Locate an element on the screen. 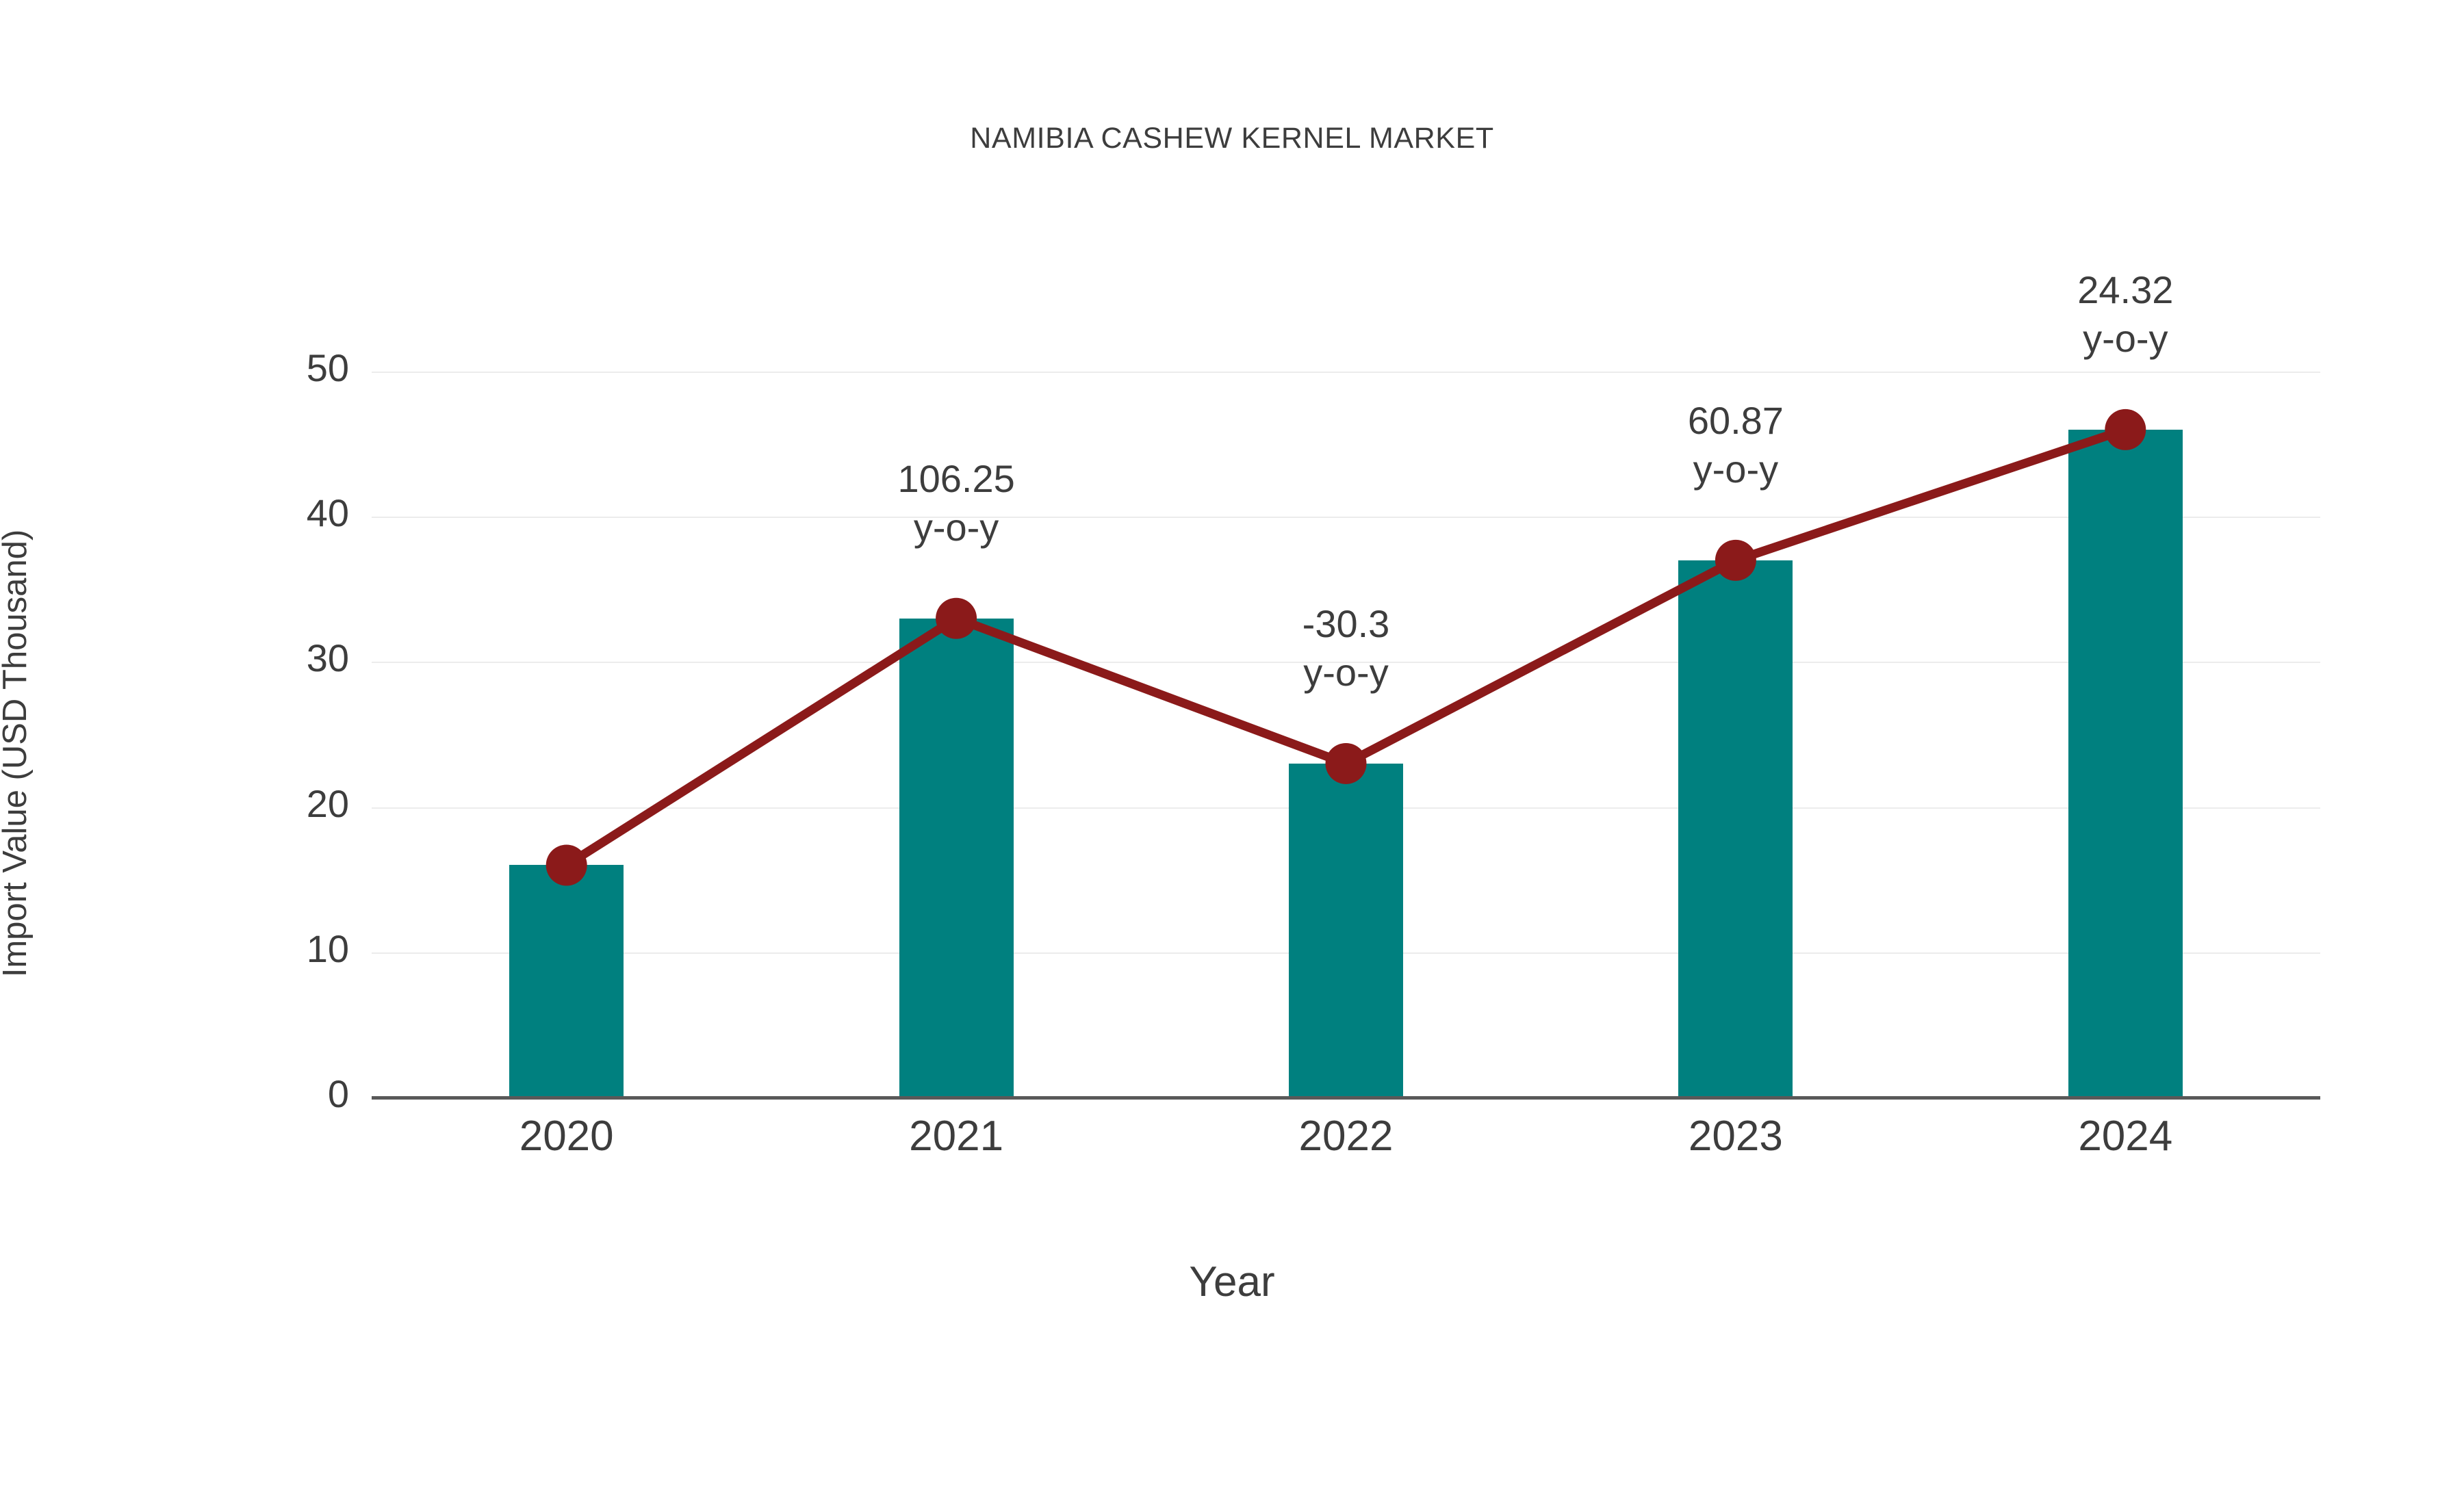  data-label-2024: 24.32 y-o-y is located at coordinates (2125, 314).